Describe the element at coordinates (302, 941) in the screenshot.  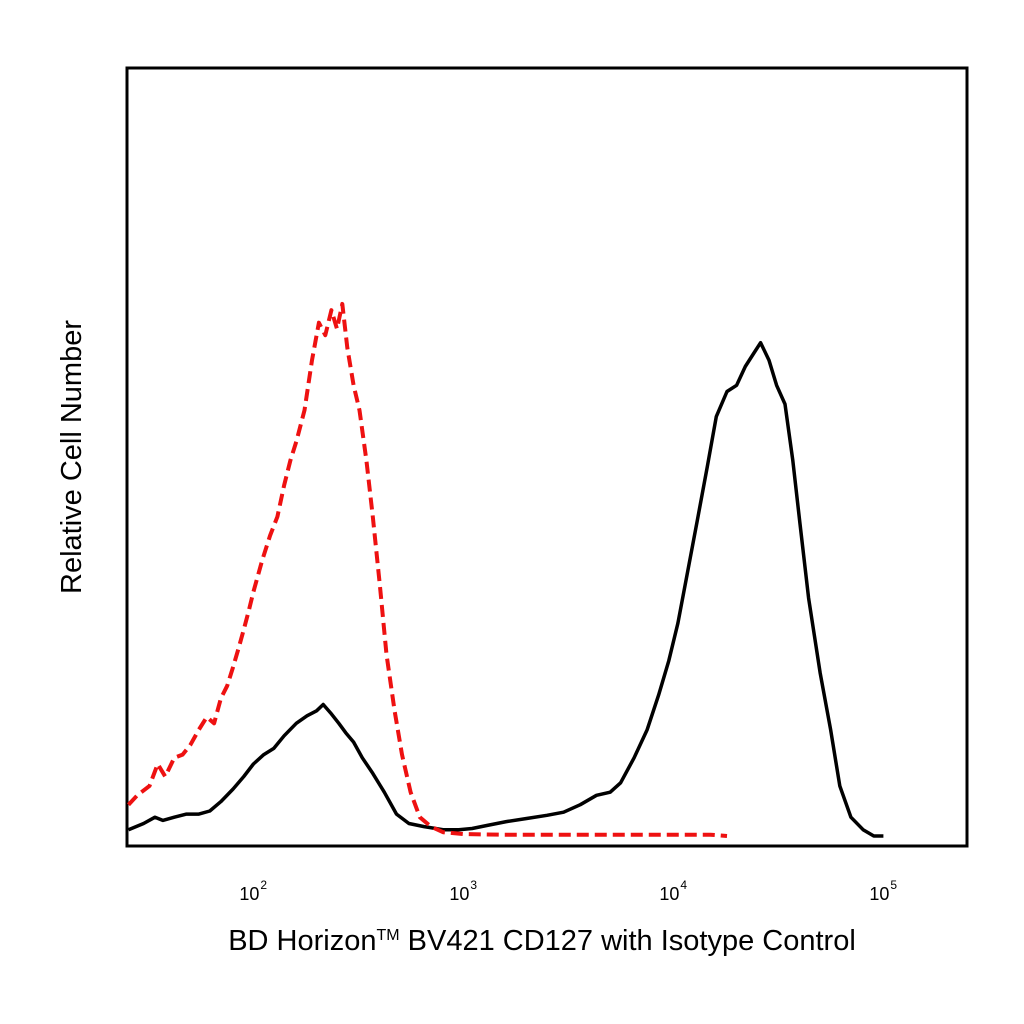
I see `x-axis-label-main: BD Horizon` at that location.